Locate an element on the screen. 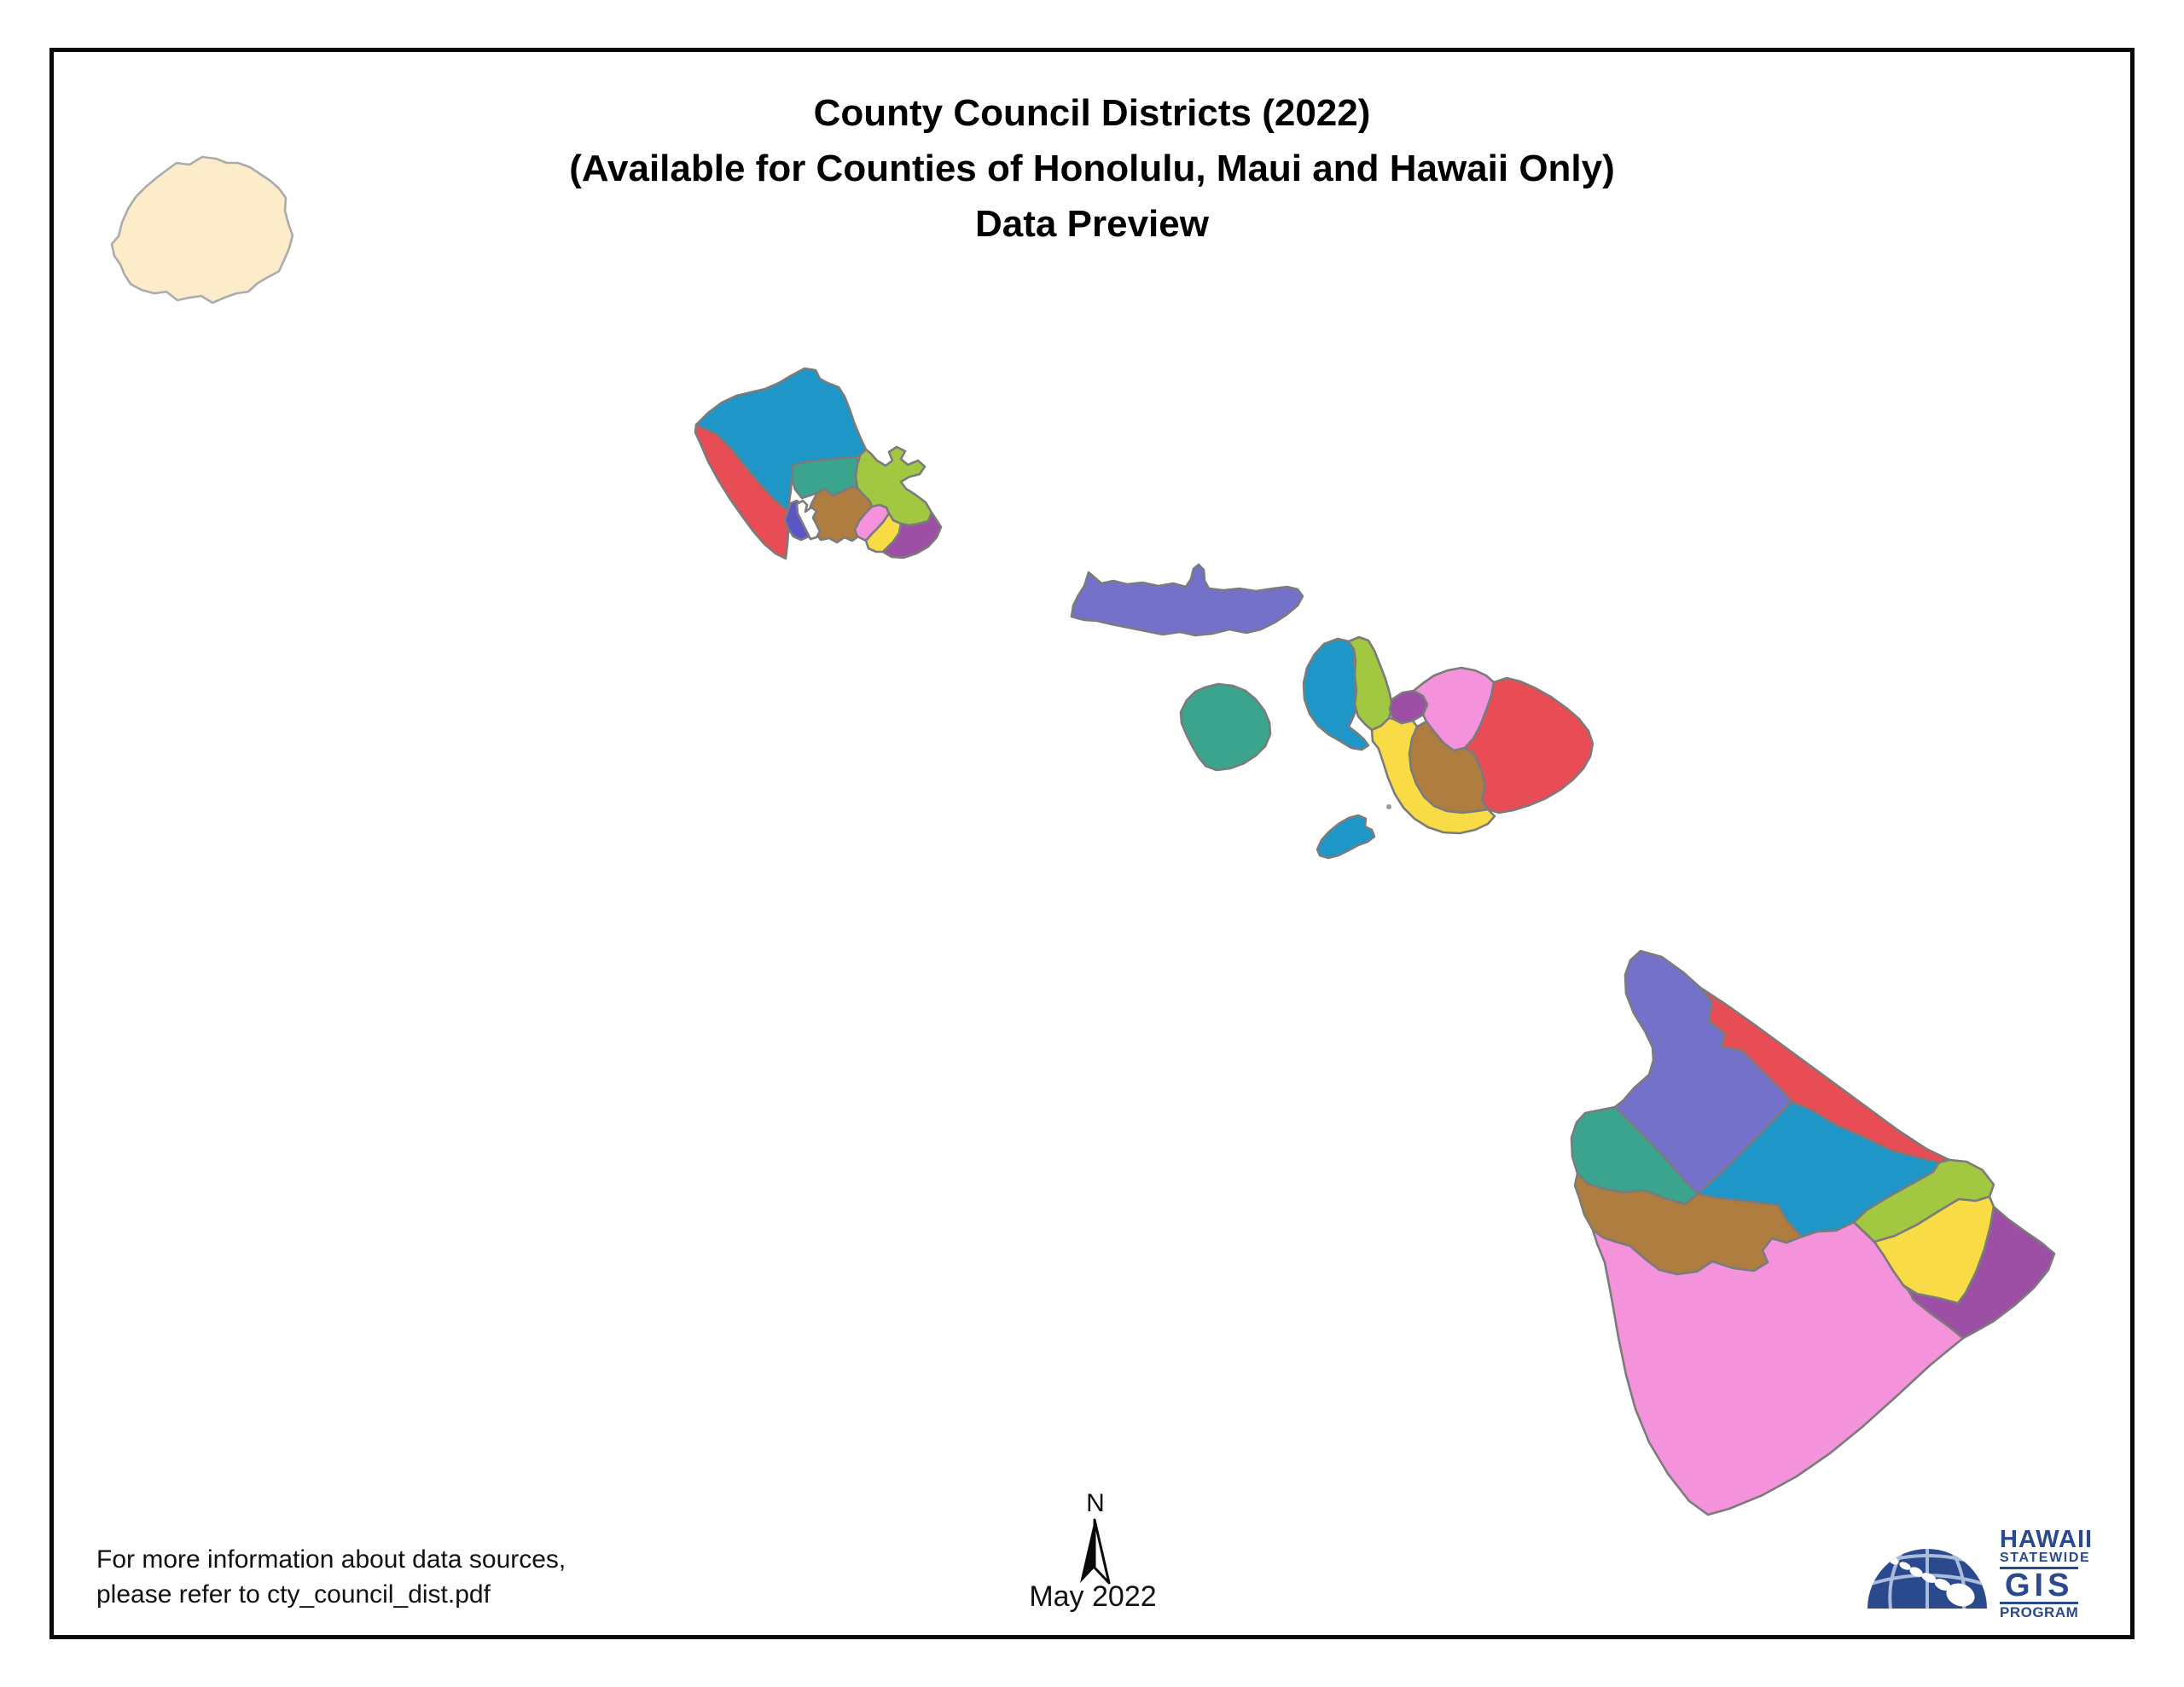 The width and height of the screenshot is (2184, 1687). map-date: May 2022 is located at coordinates (1093, 1596).